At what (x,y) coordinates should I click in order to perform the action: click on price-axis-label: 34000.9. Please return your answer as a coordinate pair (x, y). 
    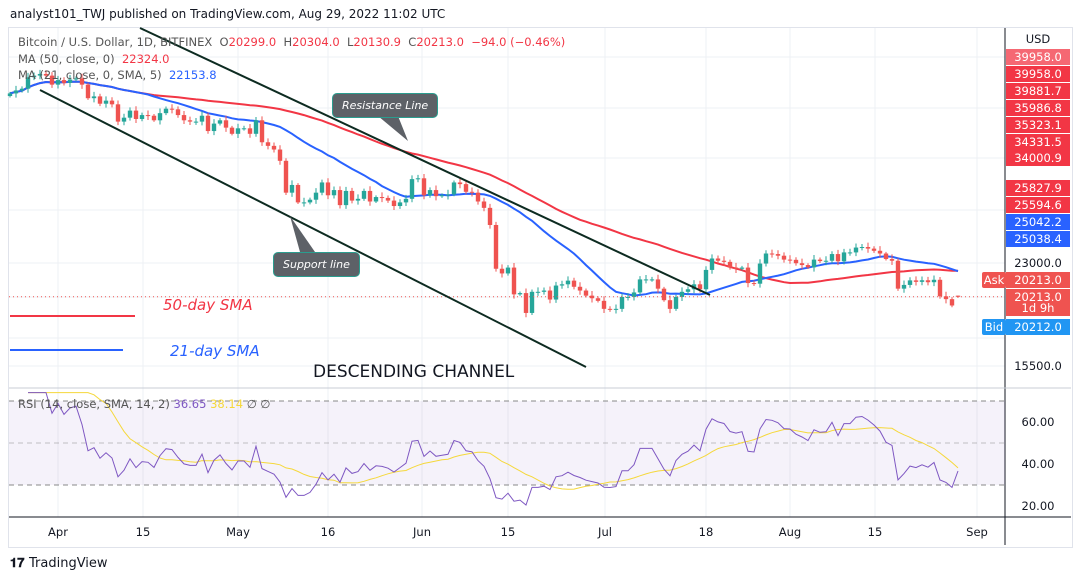
    Looking at the image, I should click on (1038, 158).